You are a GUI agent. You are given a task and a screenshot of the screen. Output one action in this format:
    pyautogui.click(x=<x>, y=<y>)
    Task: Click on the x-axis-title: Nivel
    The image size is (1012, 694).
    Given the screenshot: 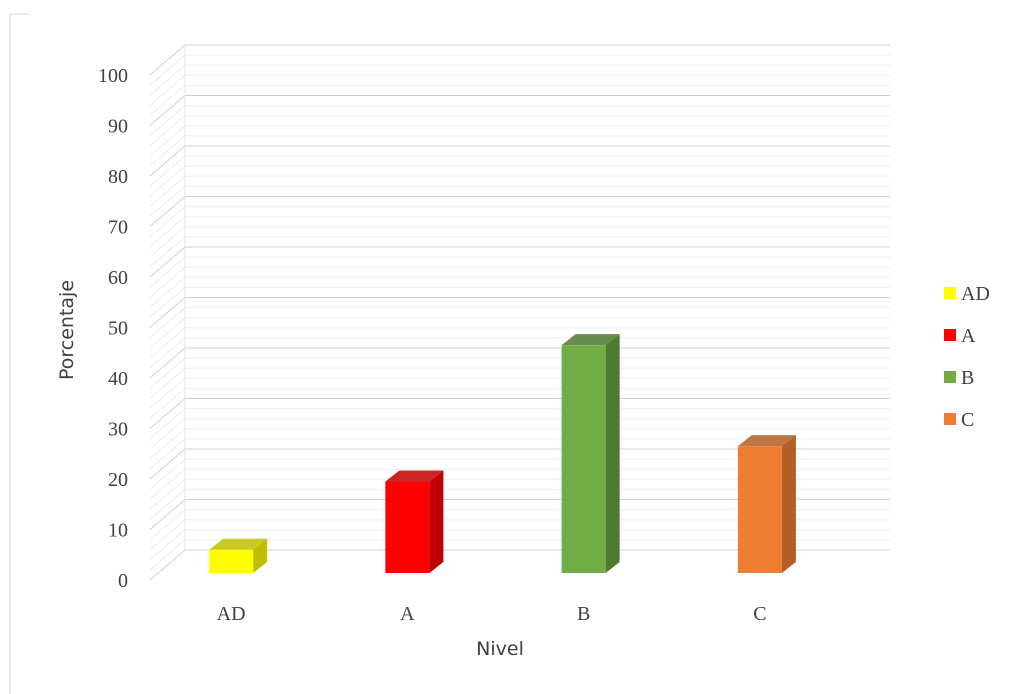 What is the action you would take?
    pyautogui.click(x=500, y=649)
    